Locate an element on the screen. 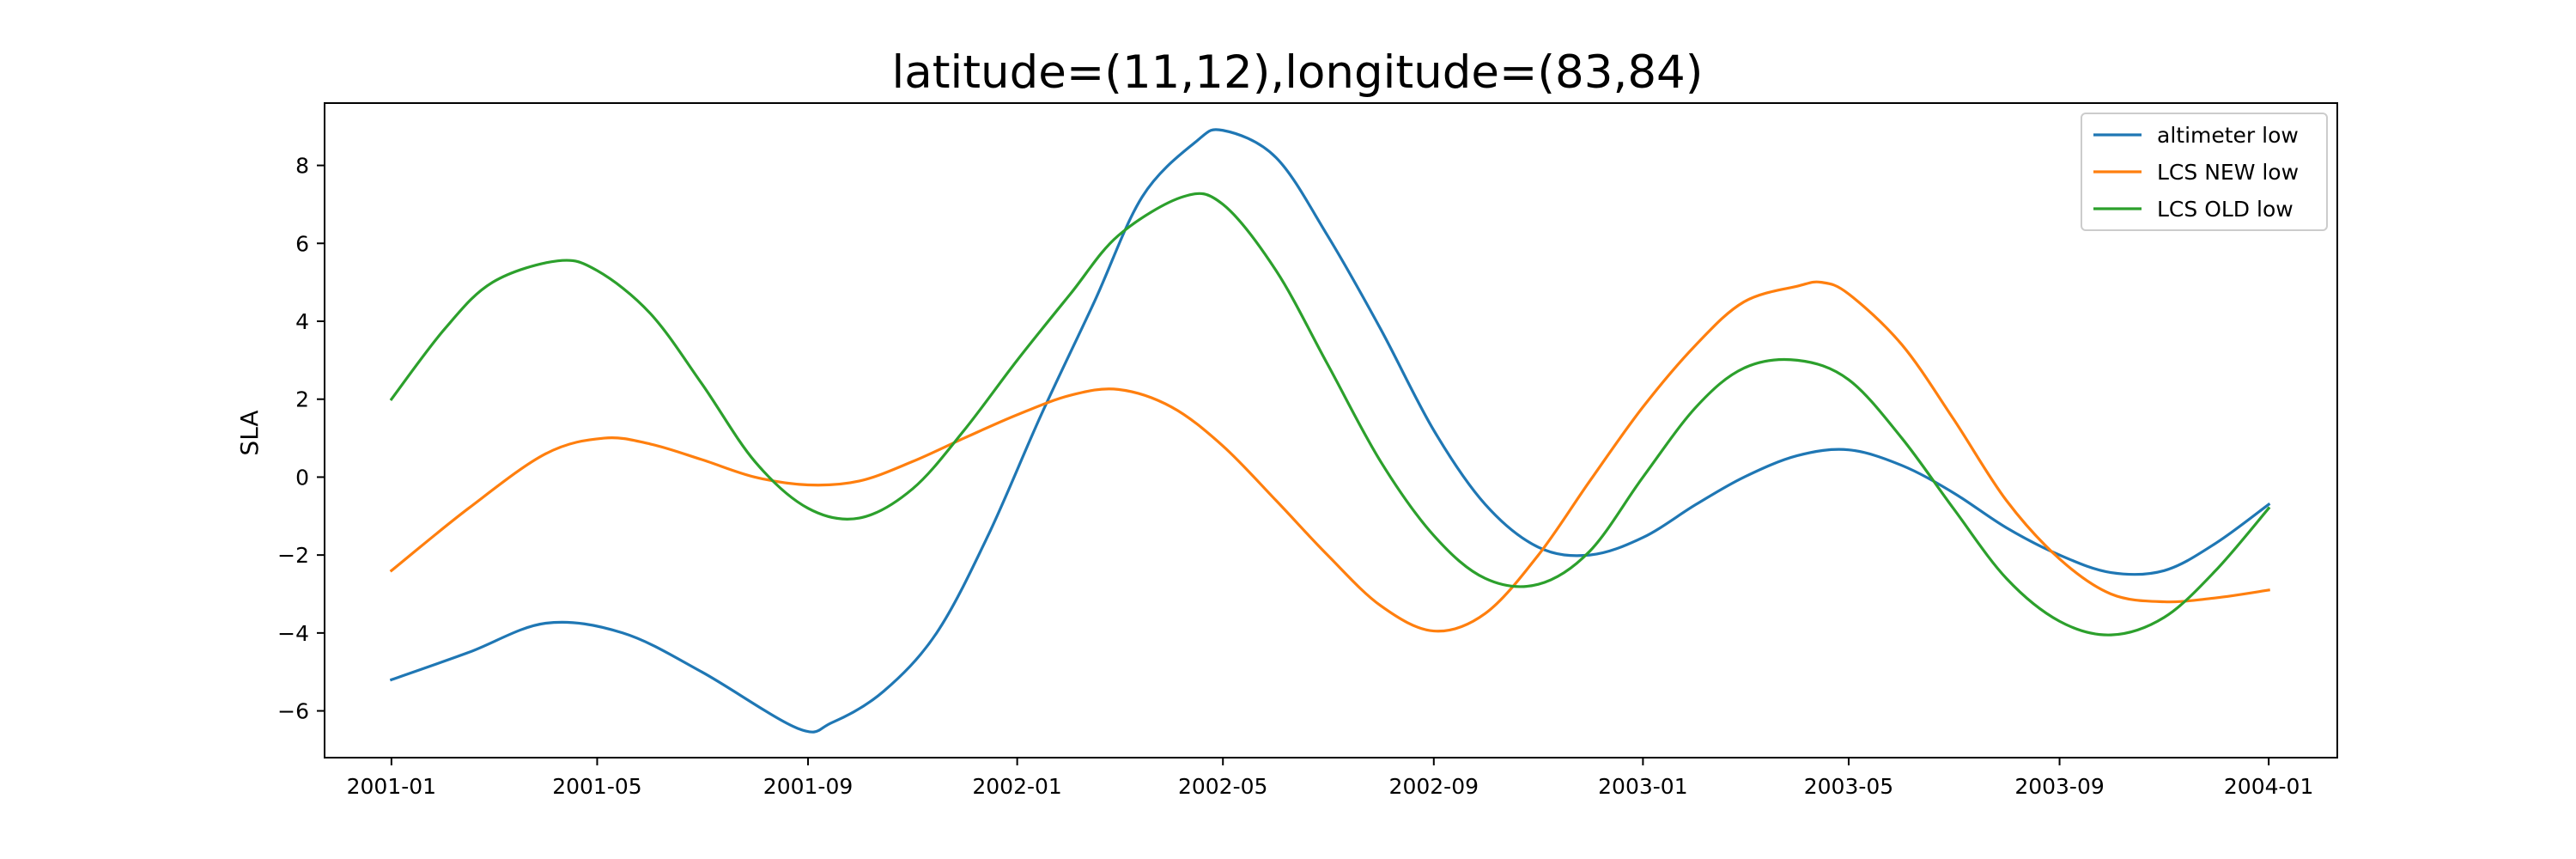 The width and height of the screenshot is (2576, 859). y-tick-label: 0 is located at coordinates (302, 478).